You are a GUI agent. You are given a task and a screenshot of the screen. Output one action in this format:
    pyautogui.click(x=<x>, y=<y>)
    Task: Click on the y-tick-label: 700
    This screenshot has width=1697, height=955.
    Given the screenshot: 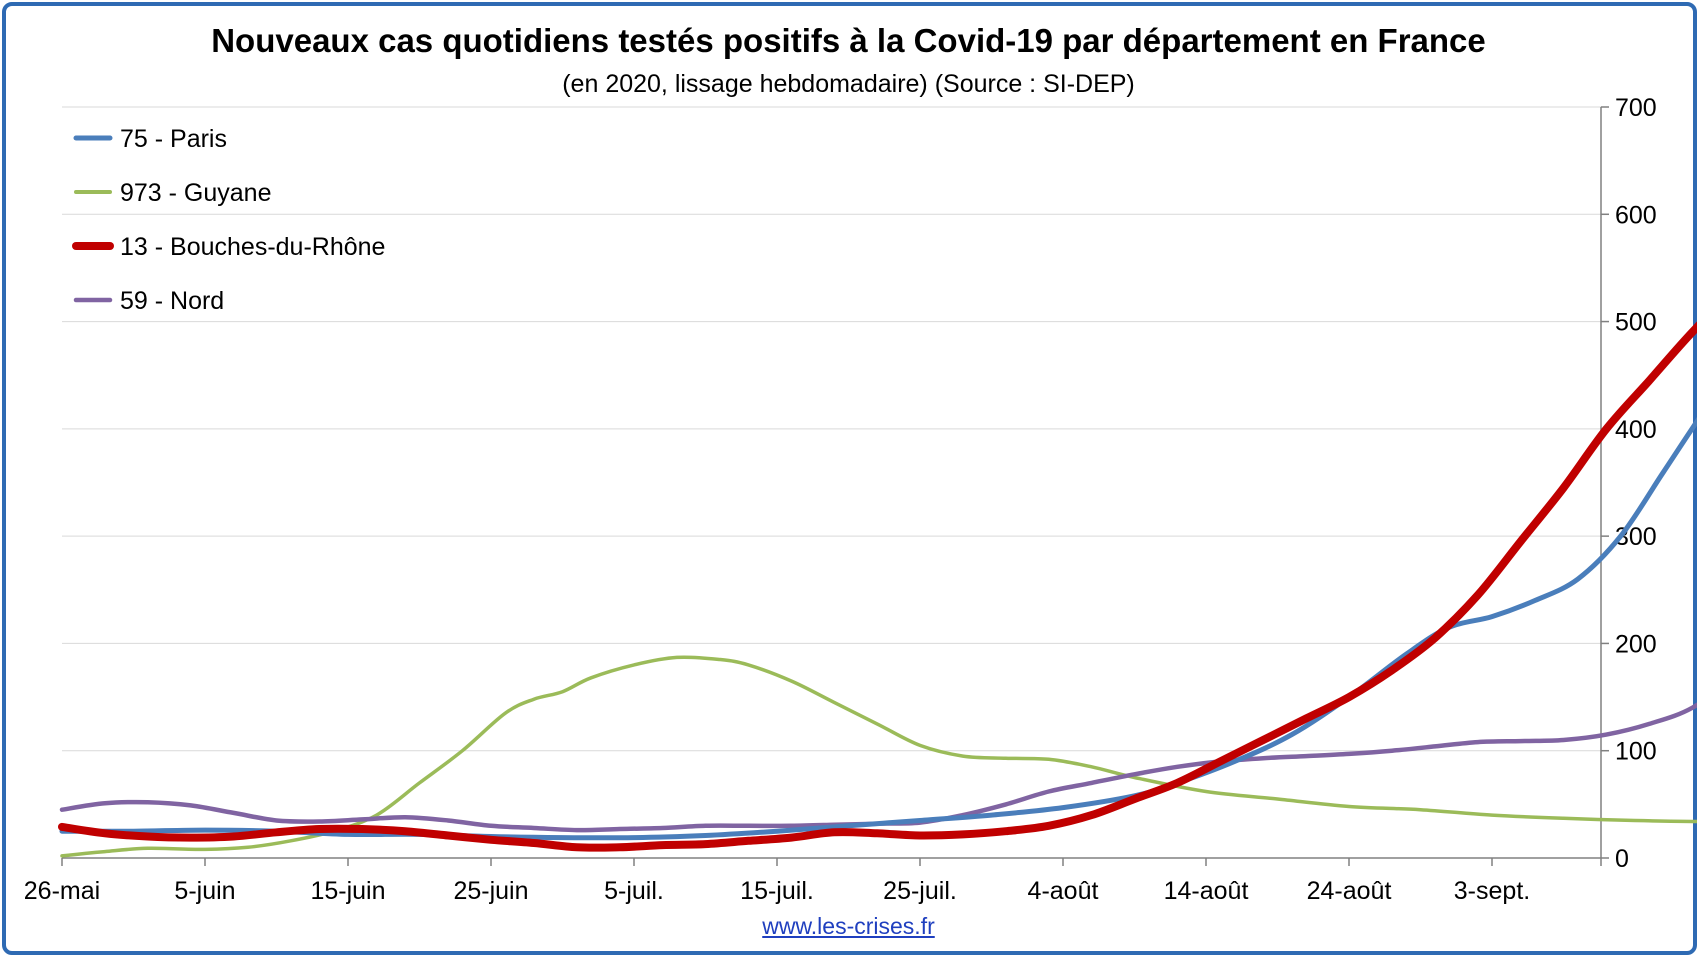 What is the action you would take?
    pyautogui.click(x=1636, y=108)
    